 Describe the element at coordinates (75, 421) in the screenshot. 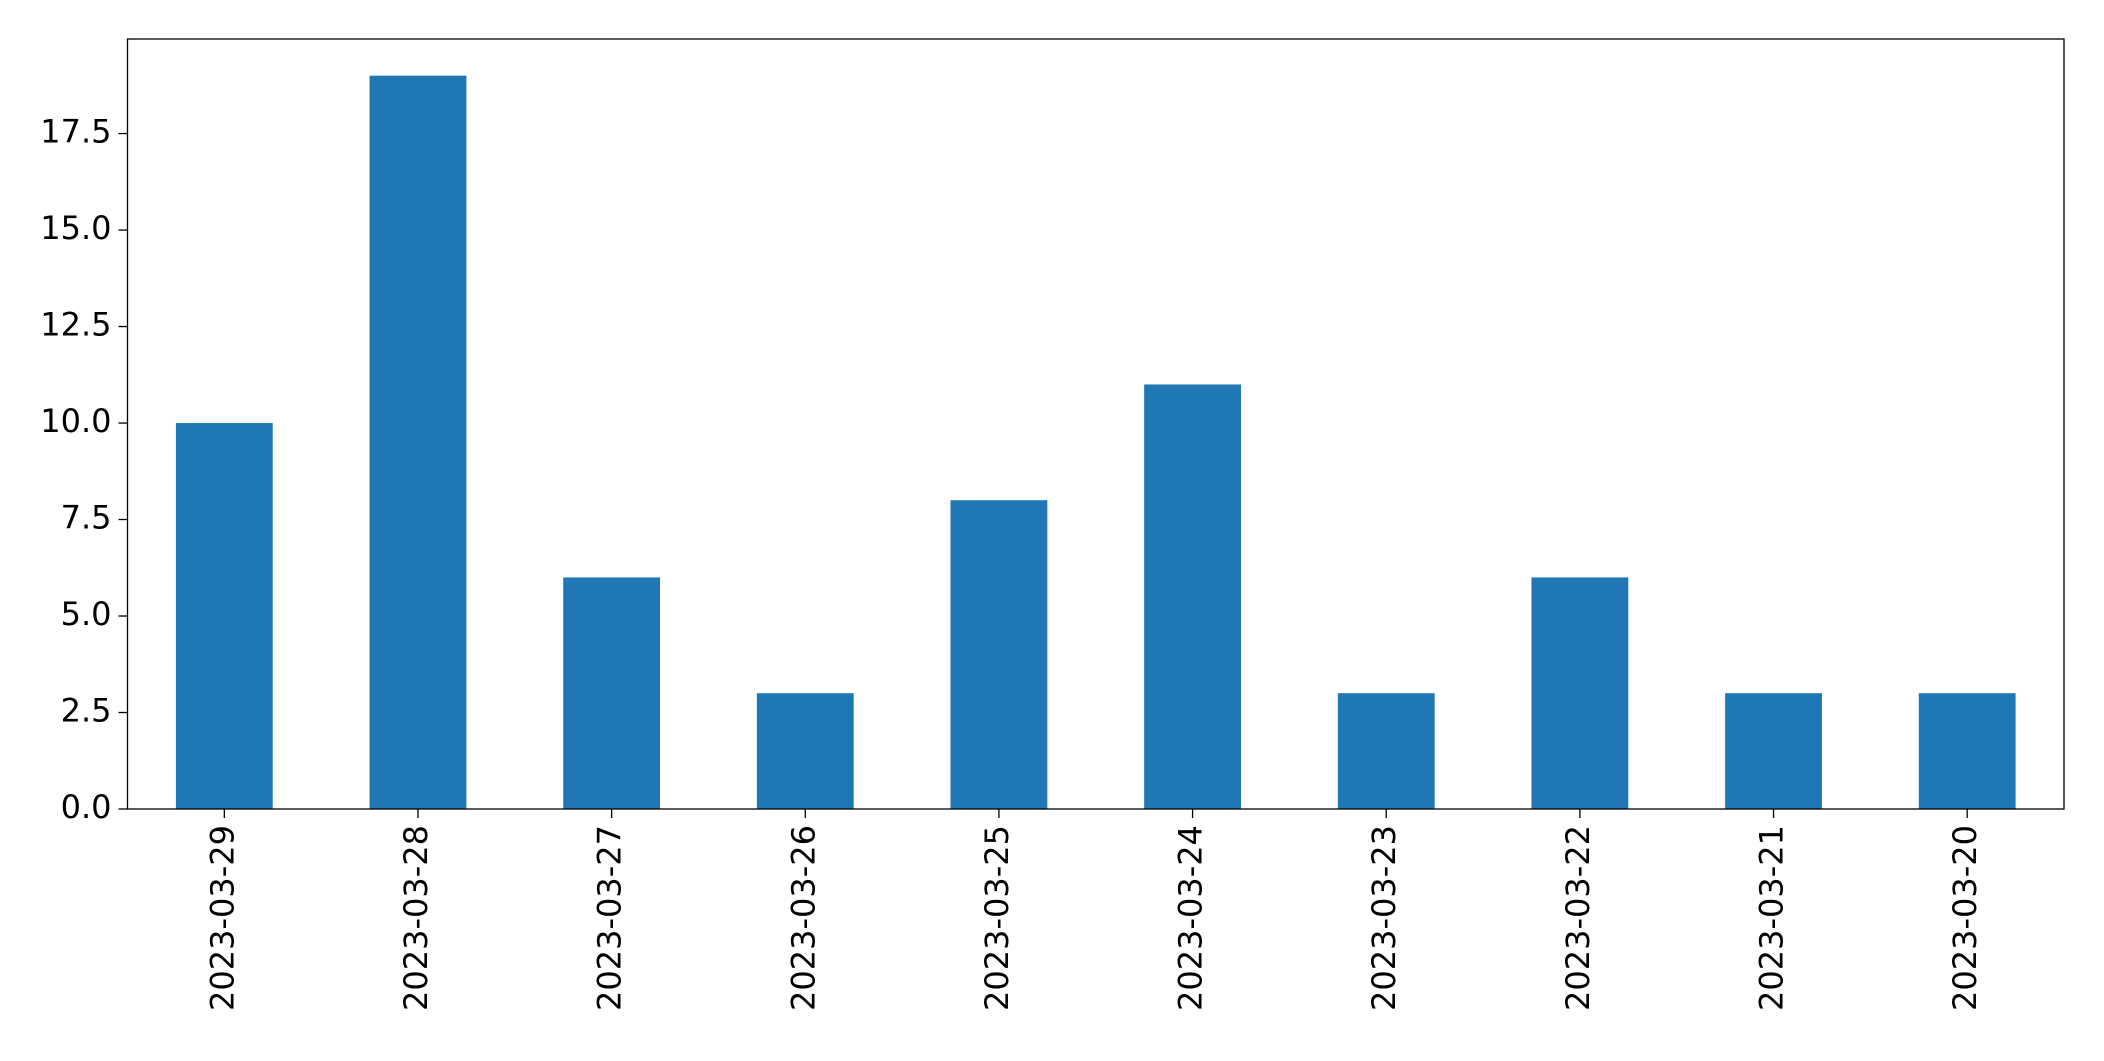

I see `y-tick-label: 10.0` at that location.